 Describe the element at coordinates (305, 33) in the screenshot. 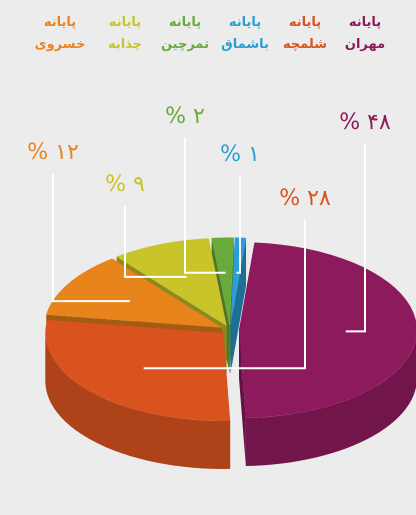

I see `category-label: پایانه شلمچه` at that location.